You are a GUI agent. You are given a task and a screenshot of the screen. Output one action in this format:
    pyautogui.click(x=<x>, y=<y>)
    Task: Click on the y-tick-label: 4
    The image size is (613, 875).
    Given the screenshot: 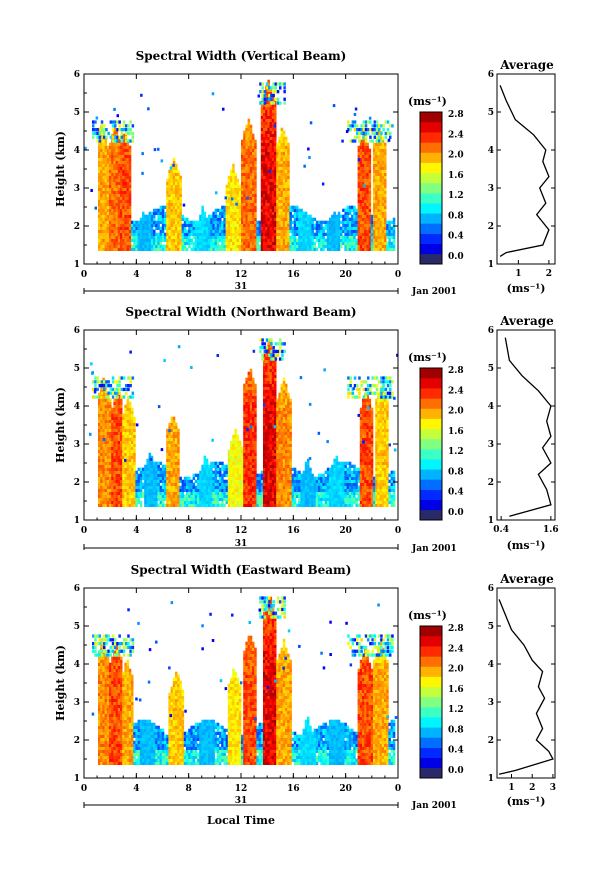 What is the action you would take?
    pyautogui.click(x=77, y=151)
    